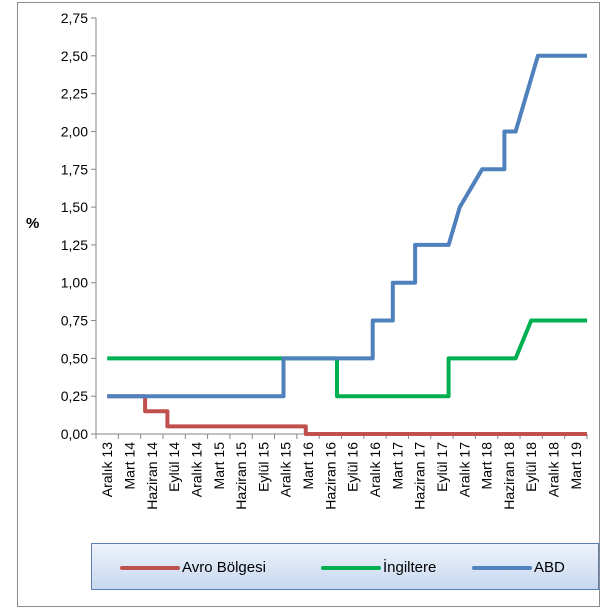 This screenshot has height=609, width=603. What do you see at coordinates (549, 567) in the screenshot?
I see `legend-label-abd: ABD` at bounding box center [549, 567].